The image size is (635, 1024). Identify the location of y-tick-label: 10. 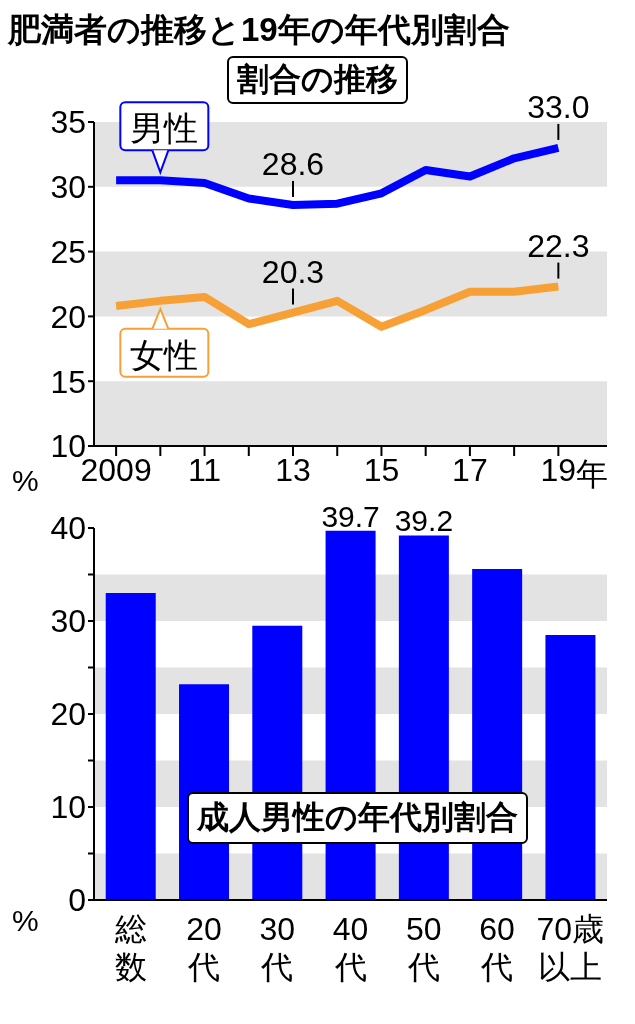
(68, 807).